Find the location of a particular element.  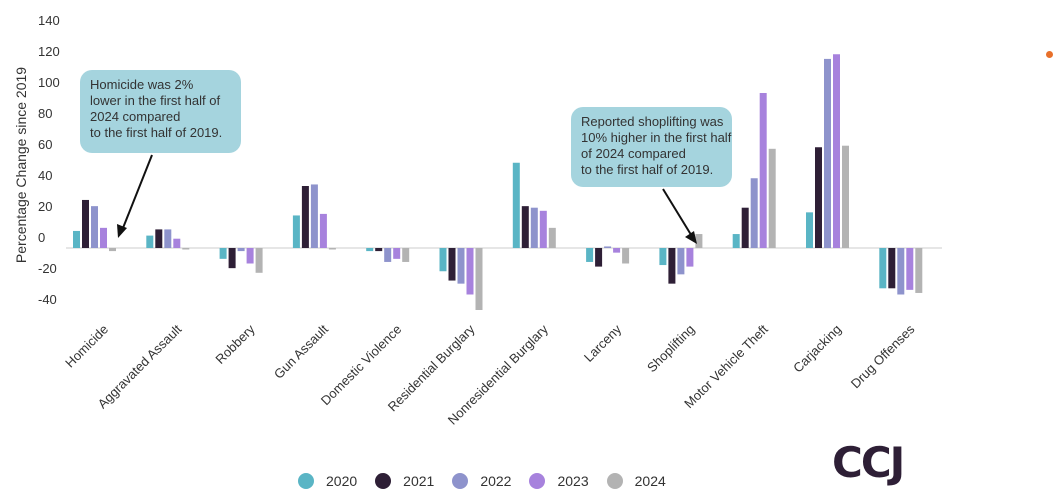

y-tick-label: 100 is located at coordinates (49, 82).